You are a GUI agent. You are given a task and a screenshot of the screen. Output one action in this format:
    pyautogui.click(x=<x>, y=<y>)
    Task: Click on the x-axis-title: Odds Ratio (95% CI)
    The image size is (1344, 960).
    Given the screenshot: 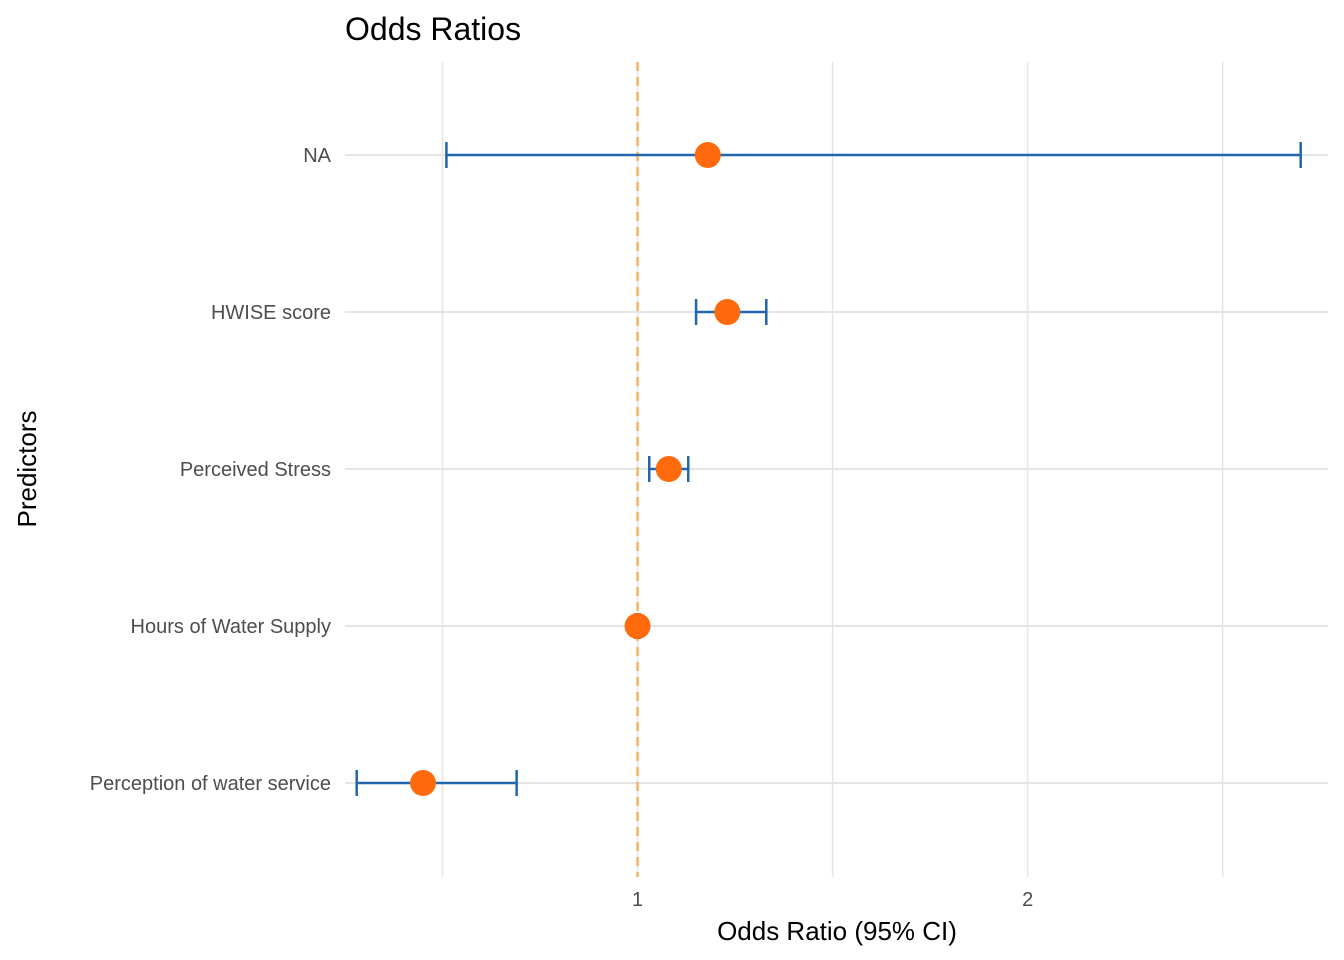 What is the action you would take?
    pyautogui.click(x=837, y=931)
    